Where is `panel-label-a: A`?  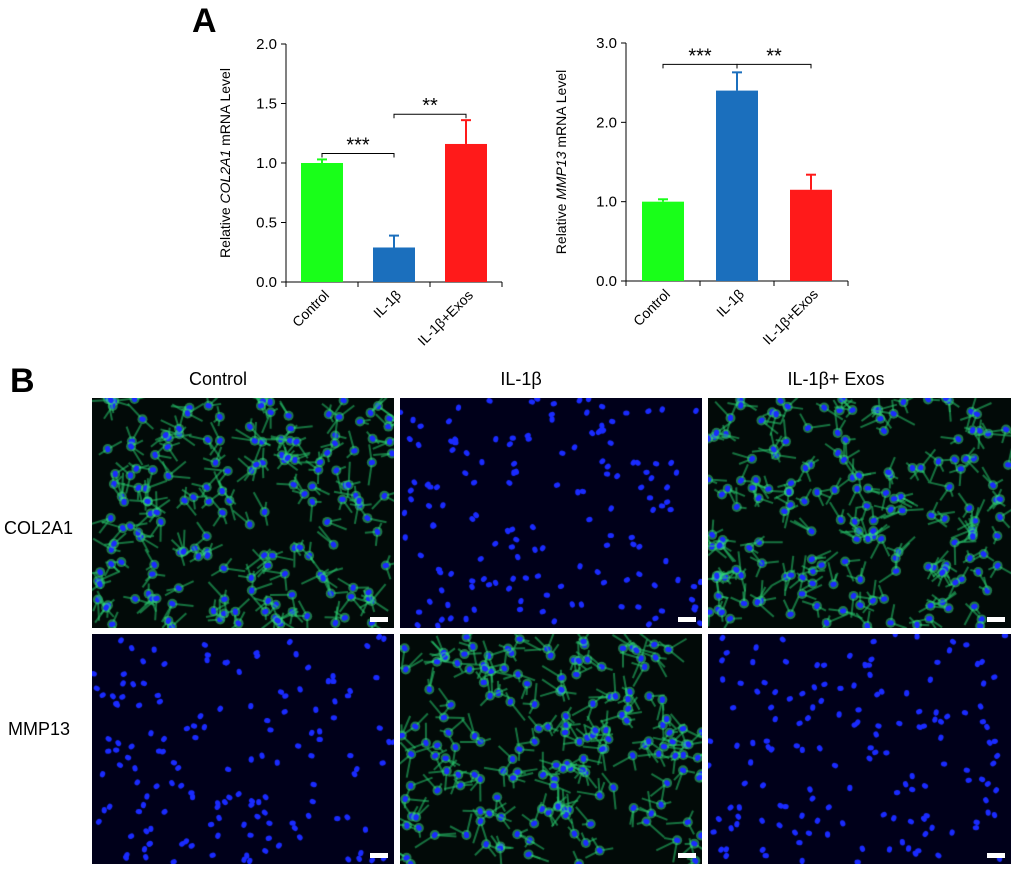 panel-label-a: A is located at coordinates (204, 21).